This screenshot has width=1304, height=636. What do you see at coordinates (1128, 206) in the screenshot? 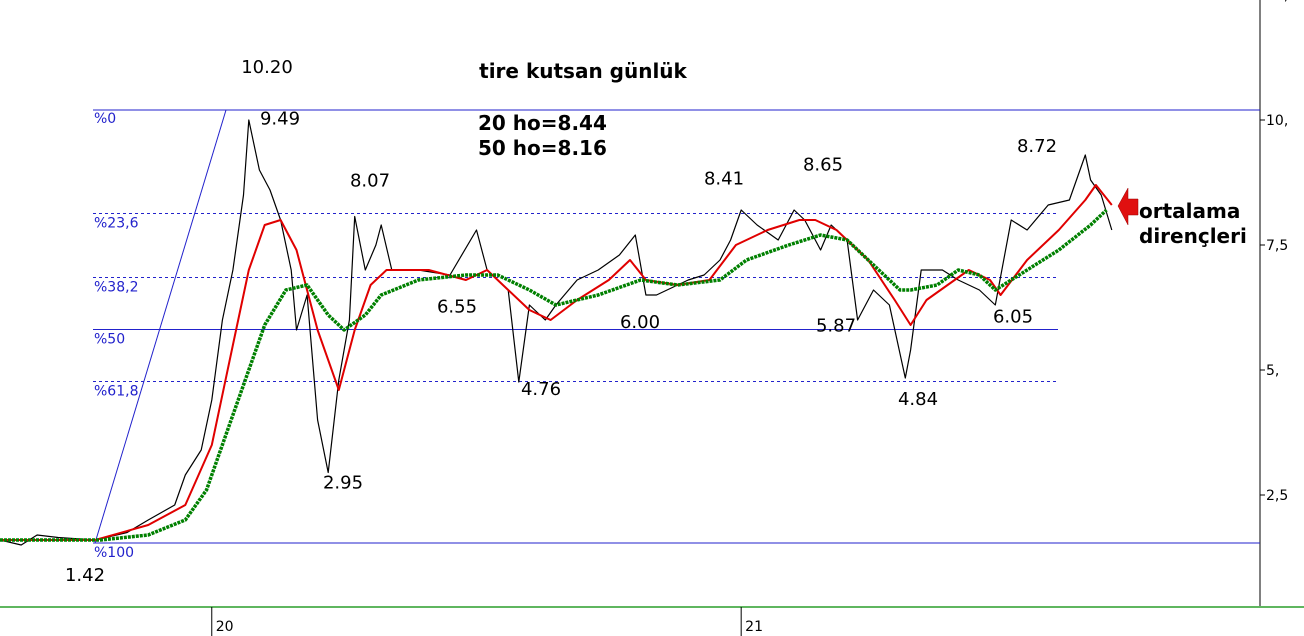
I see `arrow-icon` at bounding box center [1128, 206].